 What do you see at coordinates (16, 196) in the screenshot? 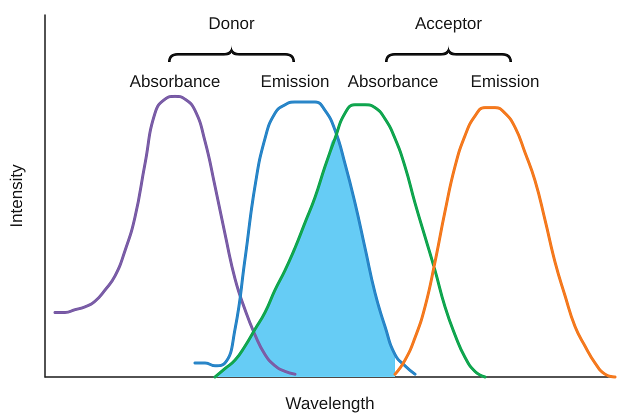
I see `y-axis-title: Intensity` at bounding box center [16, 196].